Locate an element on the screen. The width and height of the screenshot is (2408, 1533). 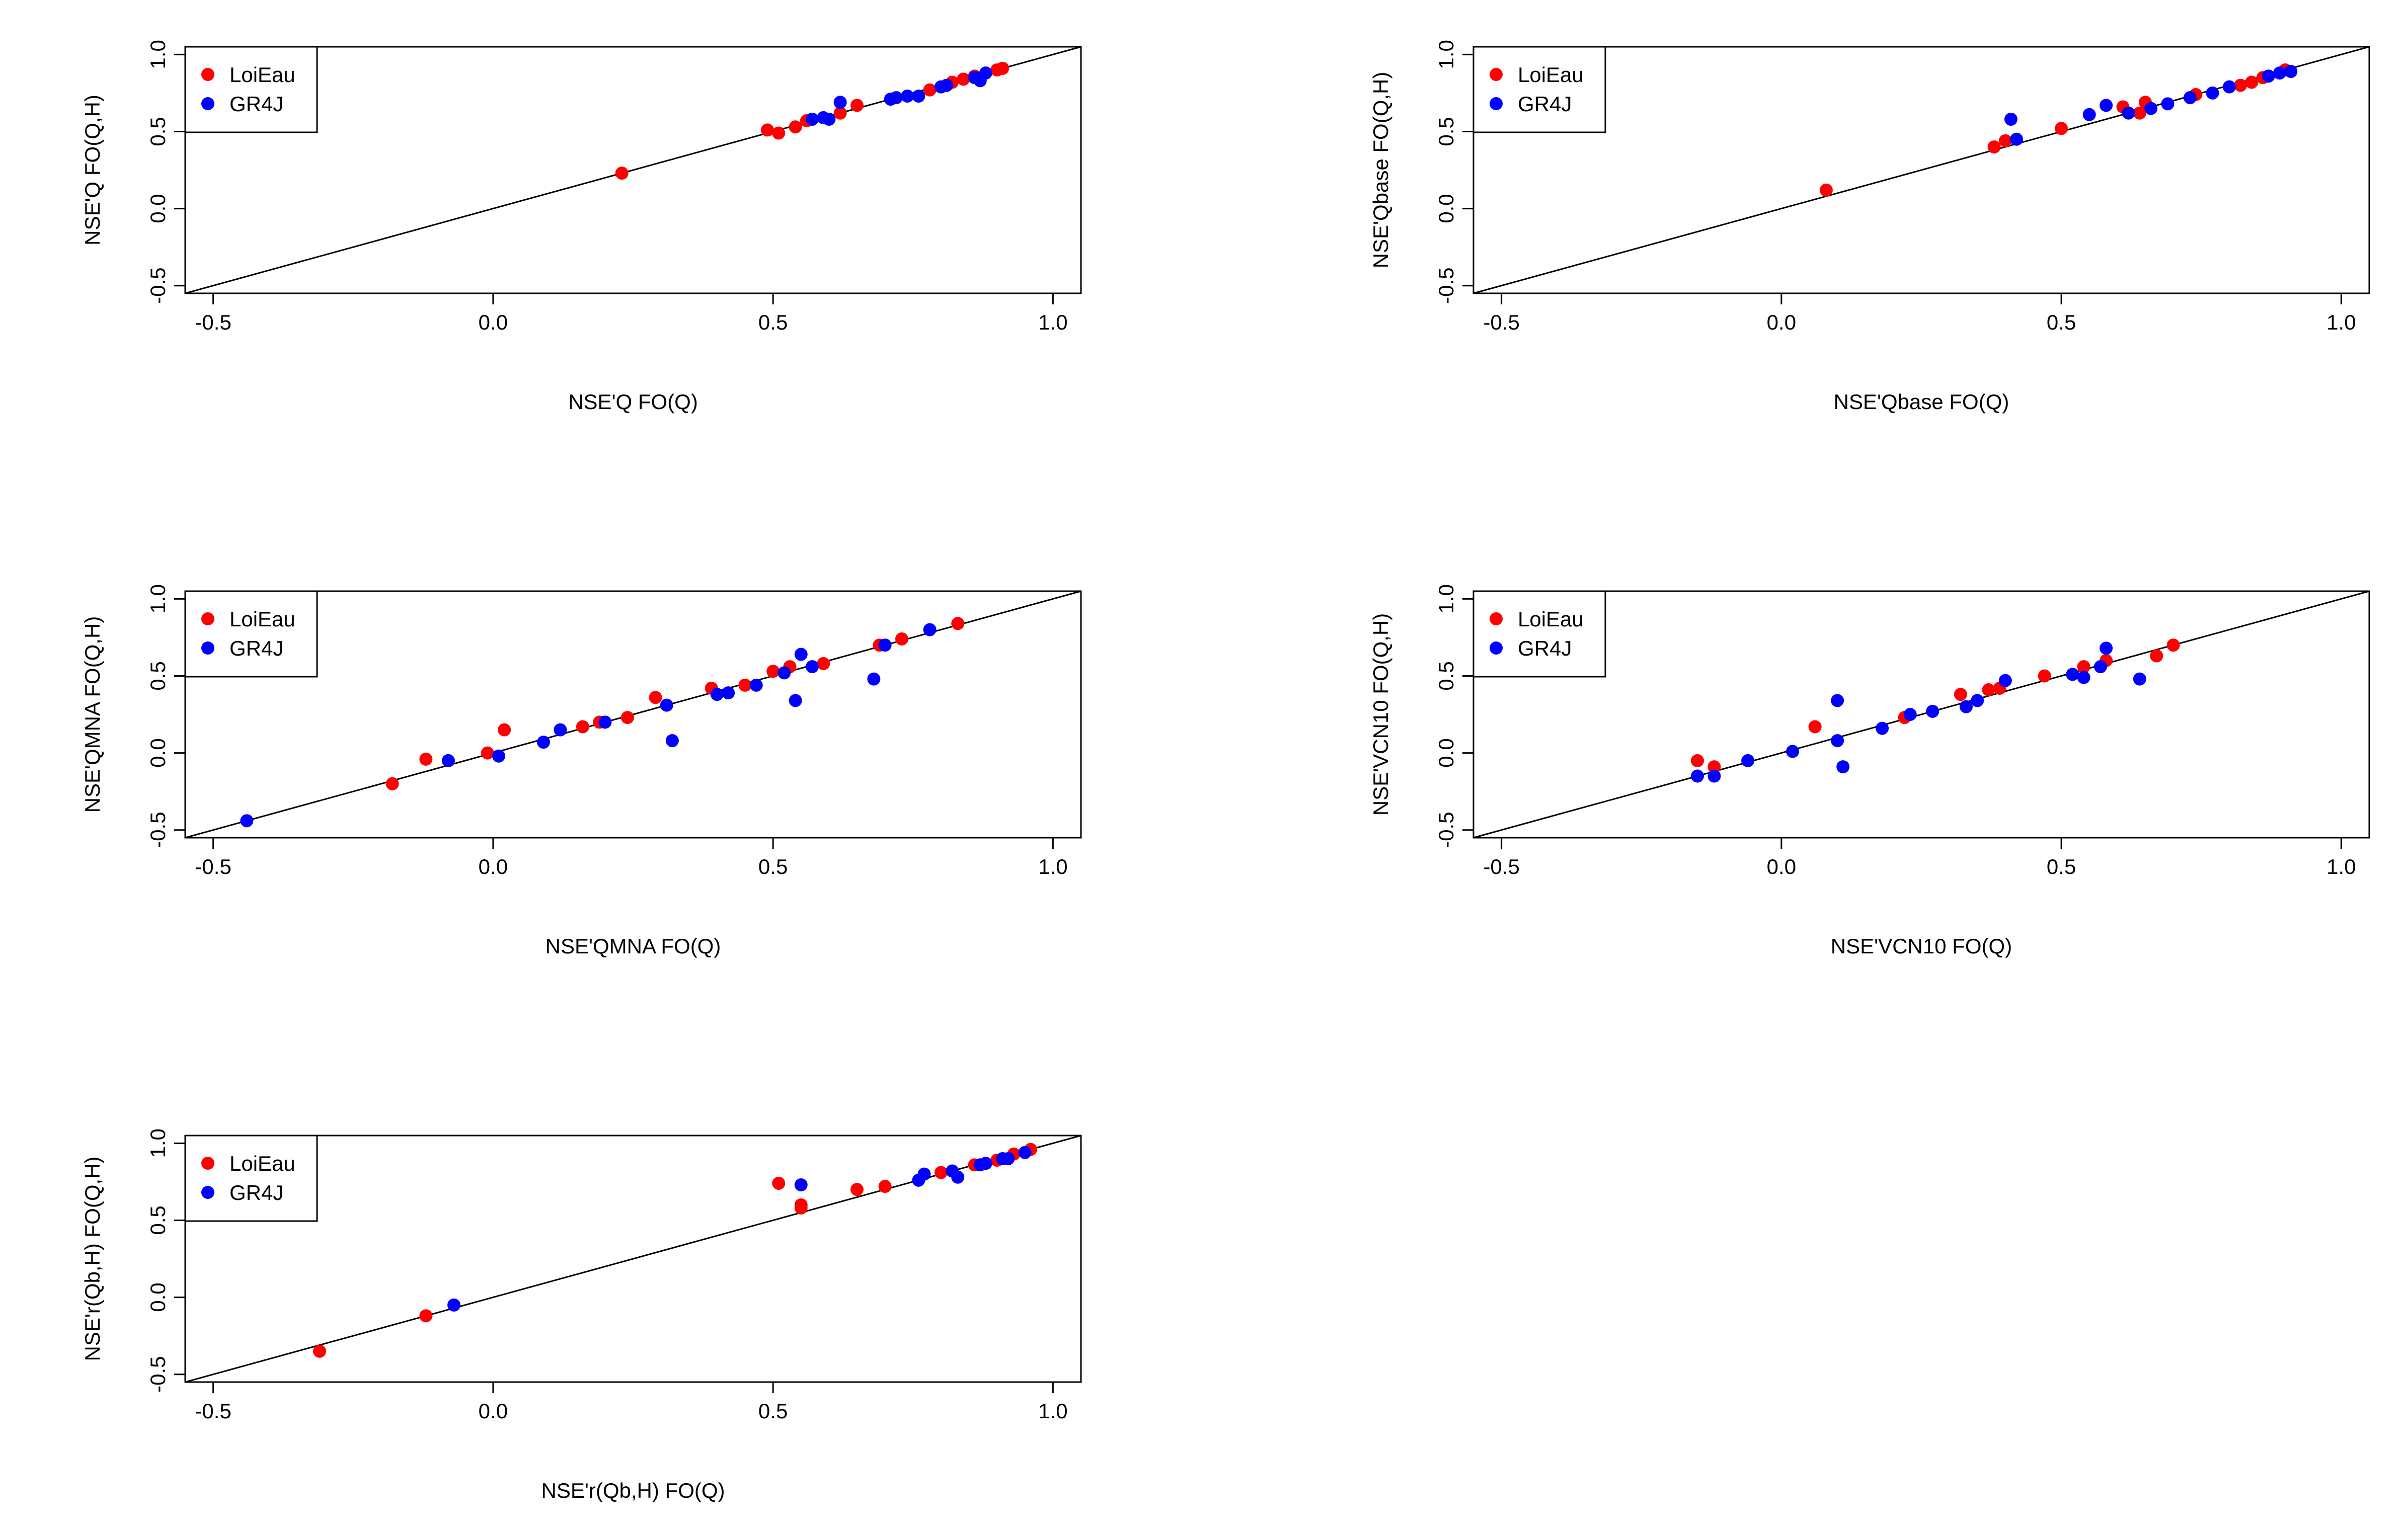
y-axis-title: NSE'VCN10 FO(Q,H) is located at coordinates (1380, 714).